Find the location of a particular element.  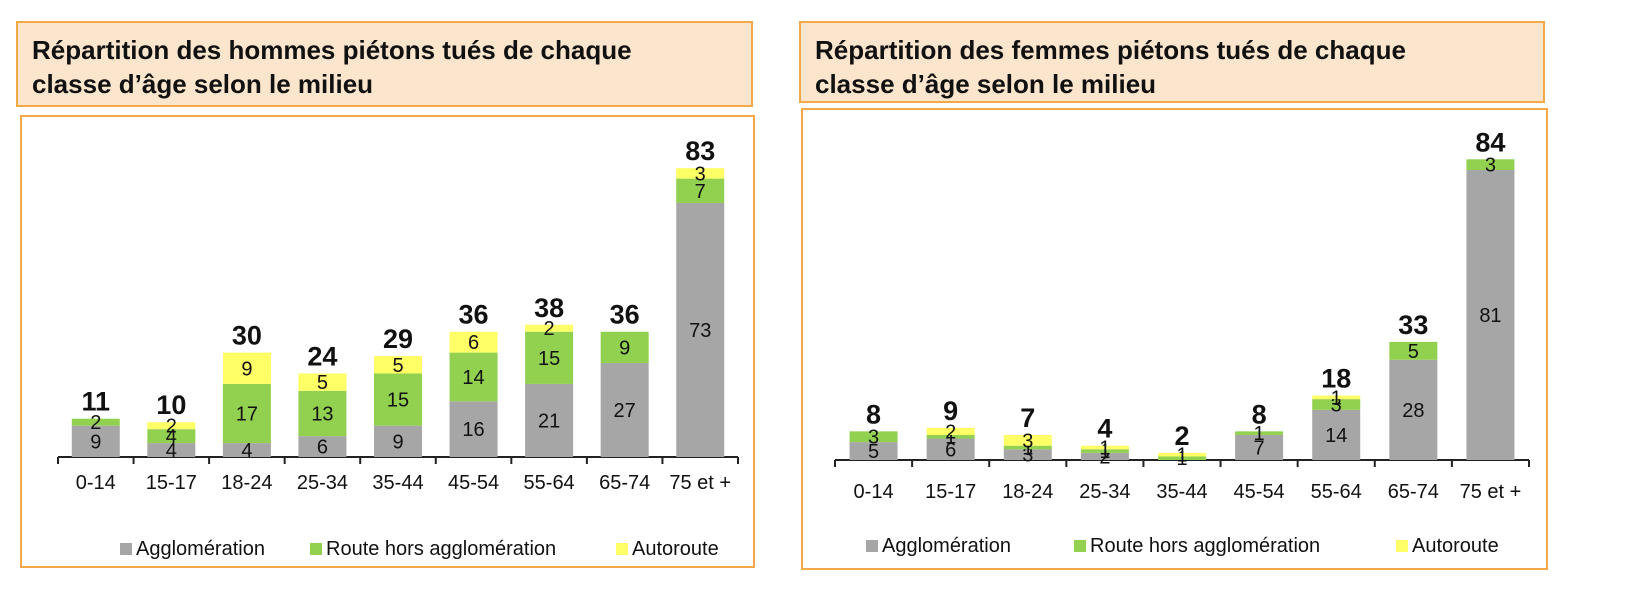

total-label: 4 is located at coordinates (1104, 429).